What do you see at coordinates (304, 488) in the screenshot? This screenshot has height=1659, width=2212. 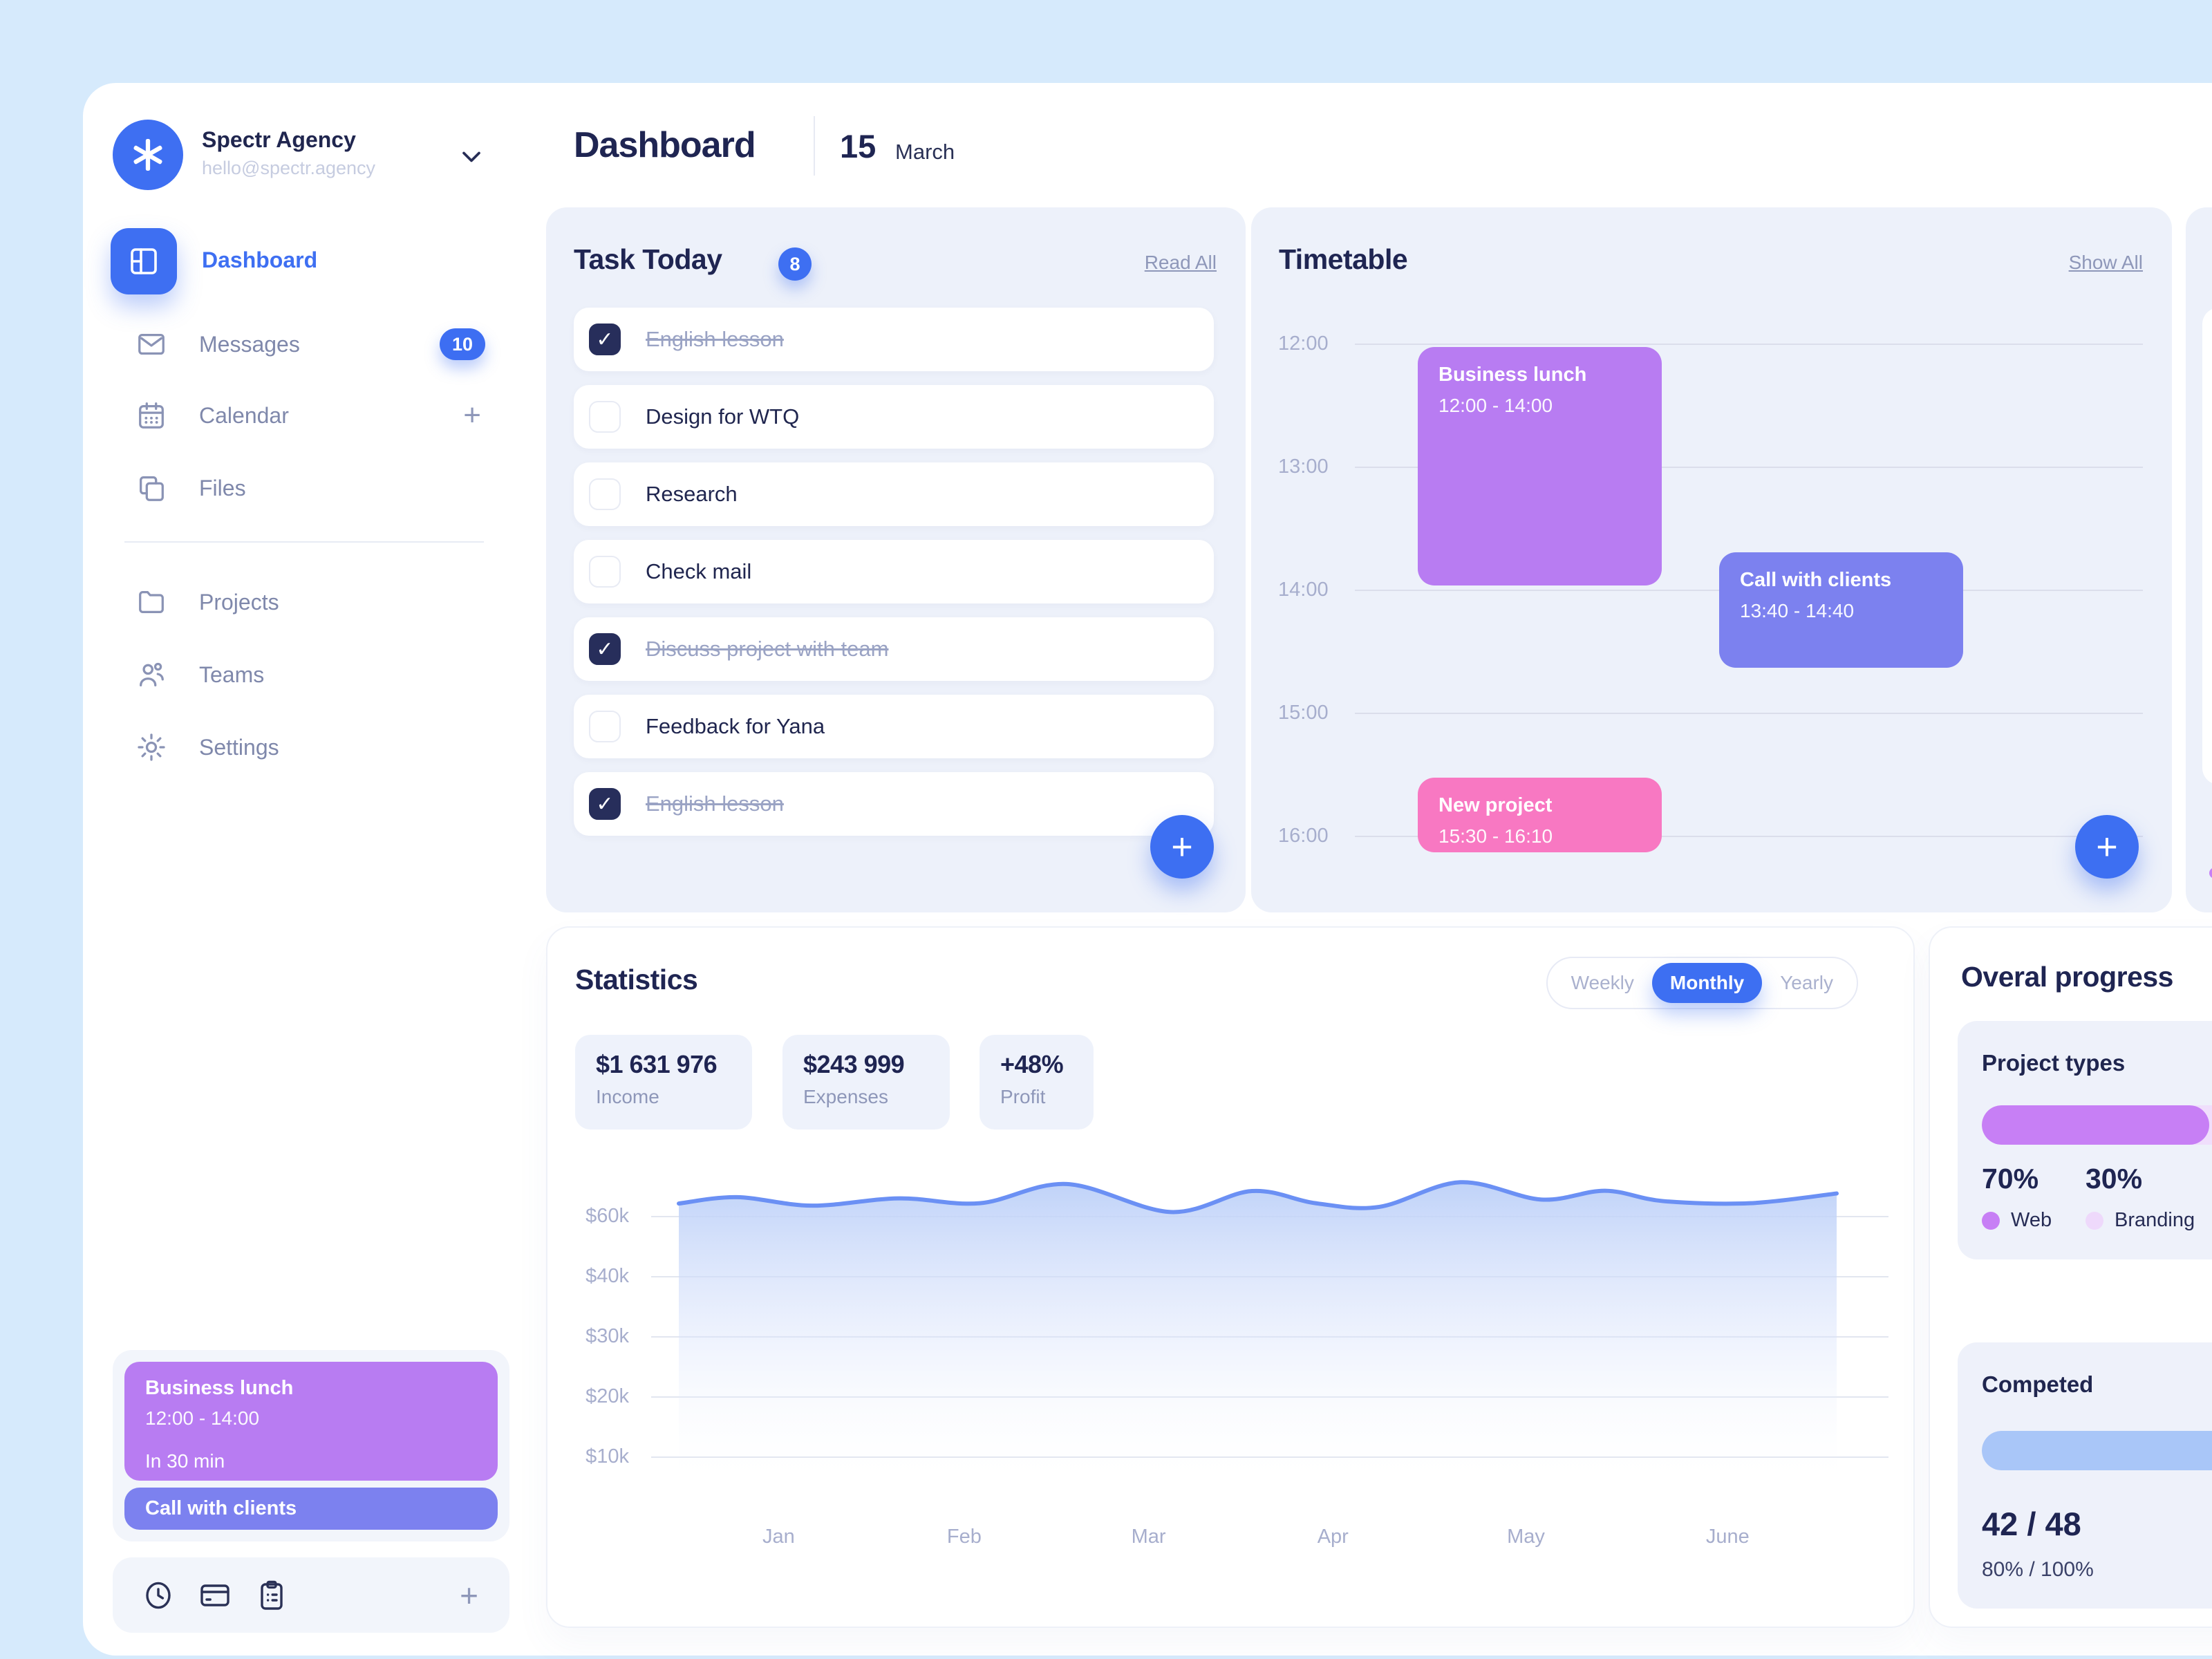 I see `sidebar-item-files: Files` at bounding box center [304, 488].